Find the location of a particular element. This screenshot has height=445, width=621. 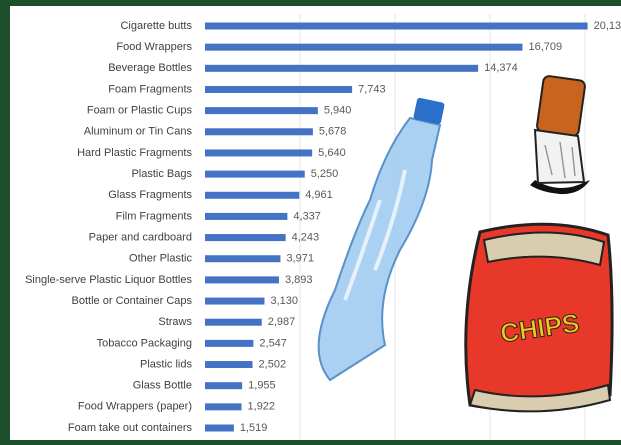

bottle-illustration is located at coordinates (381, 239).